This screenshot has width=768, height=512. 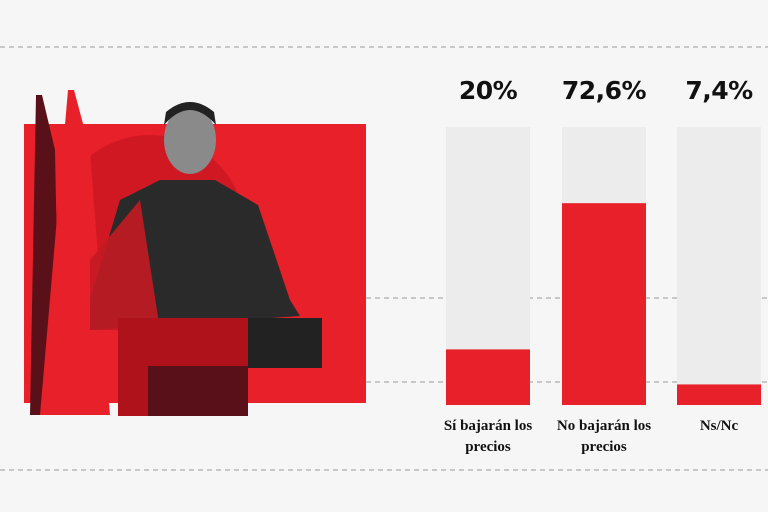 I want to click on person-head, so click(x=190, y=140).